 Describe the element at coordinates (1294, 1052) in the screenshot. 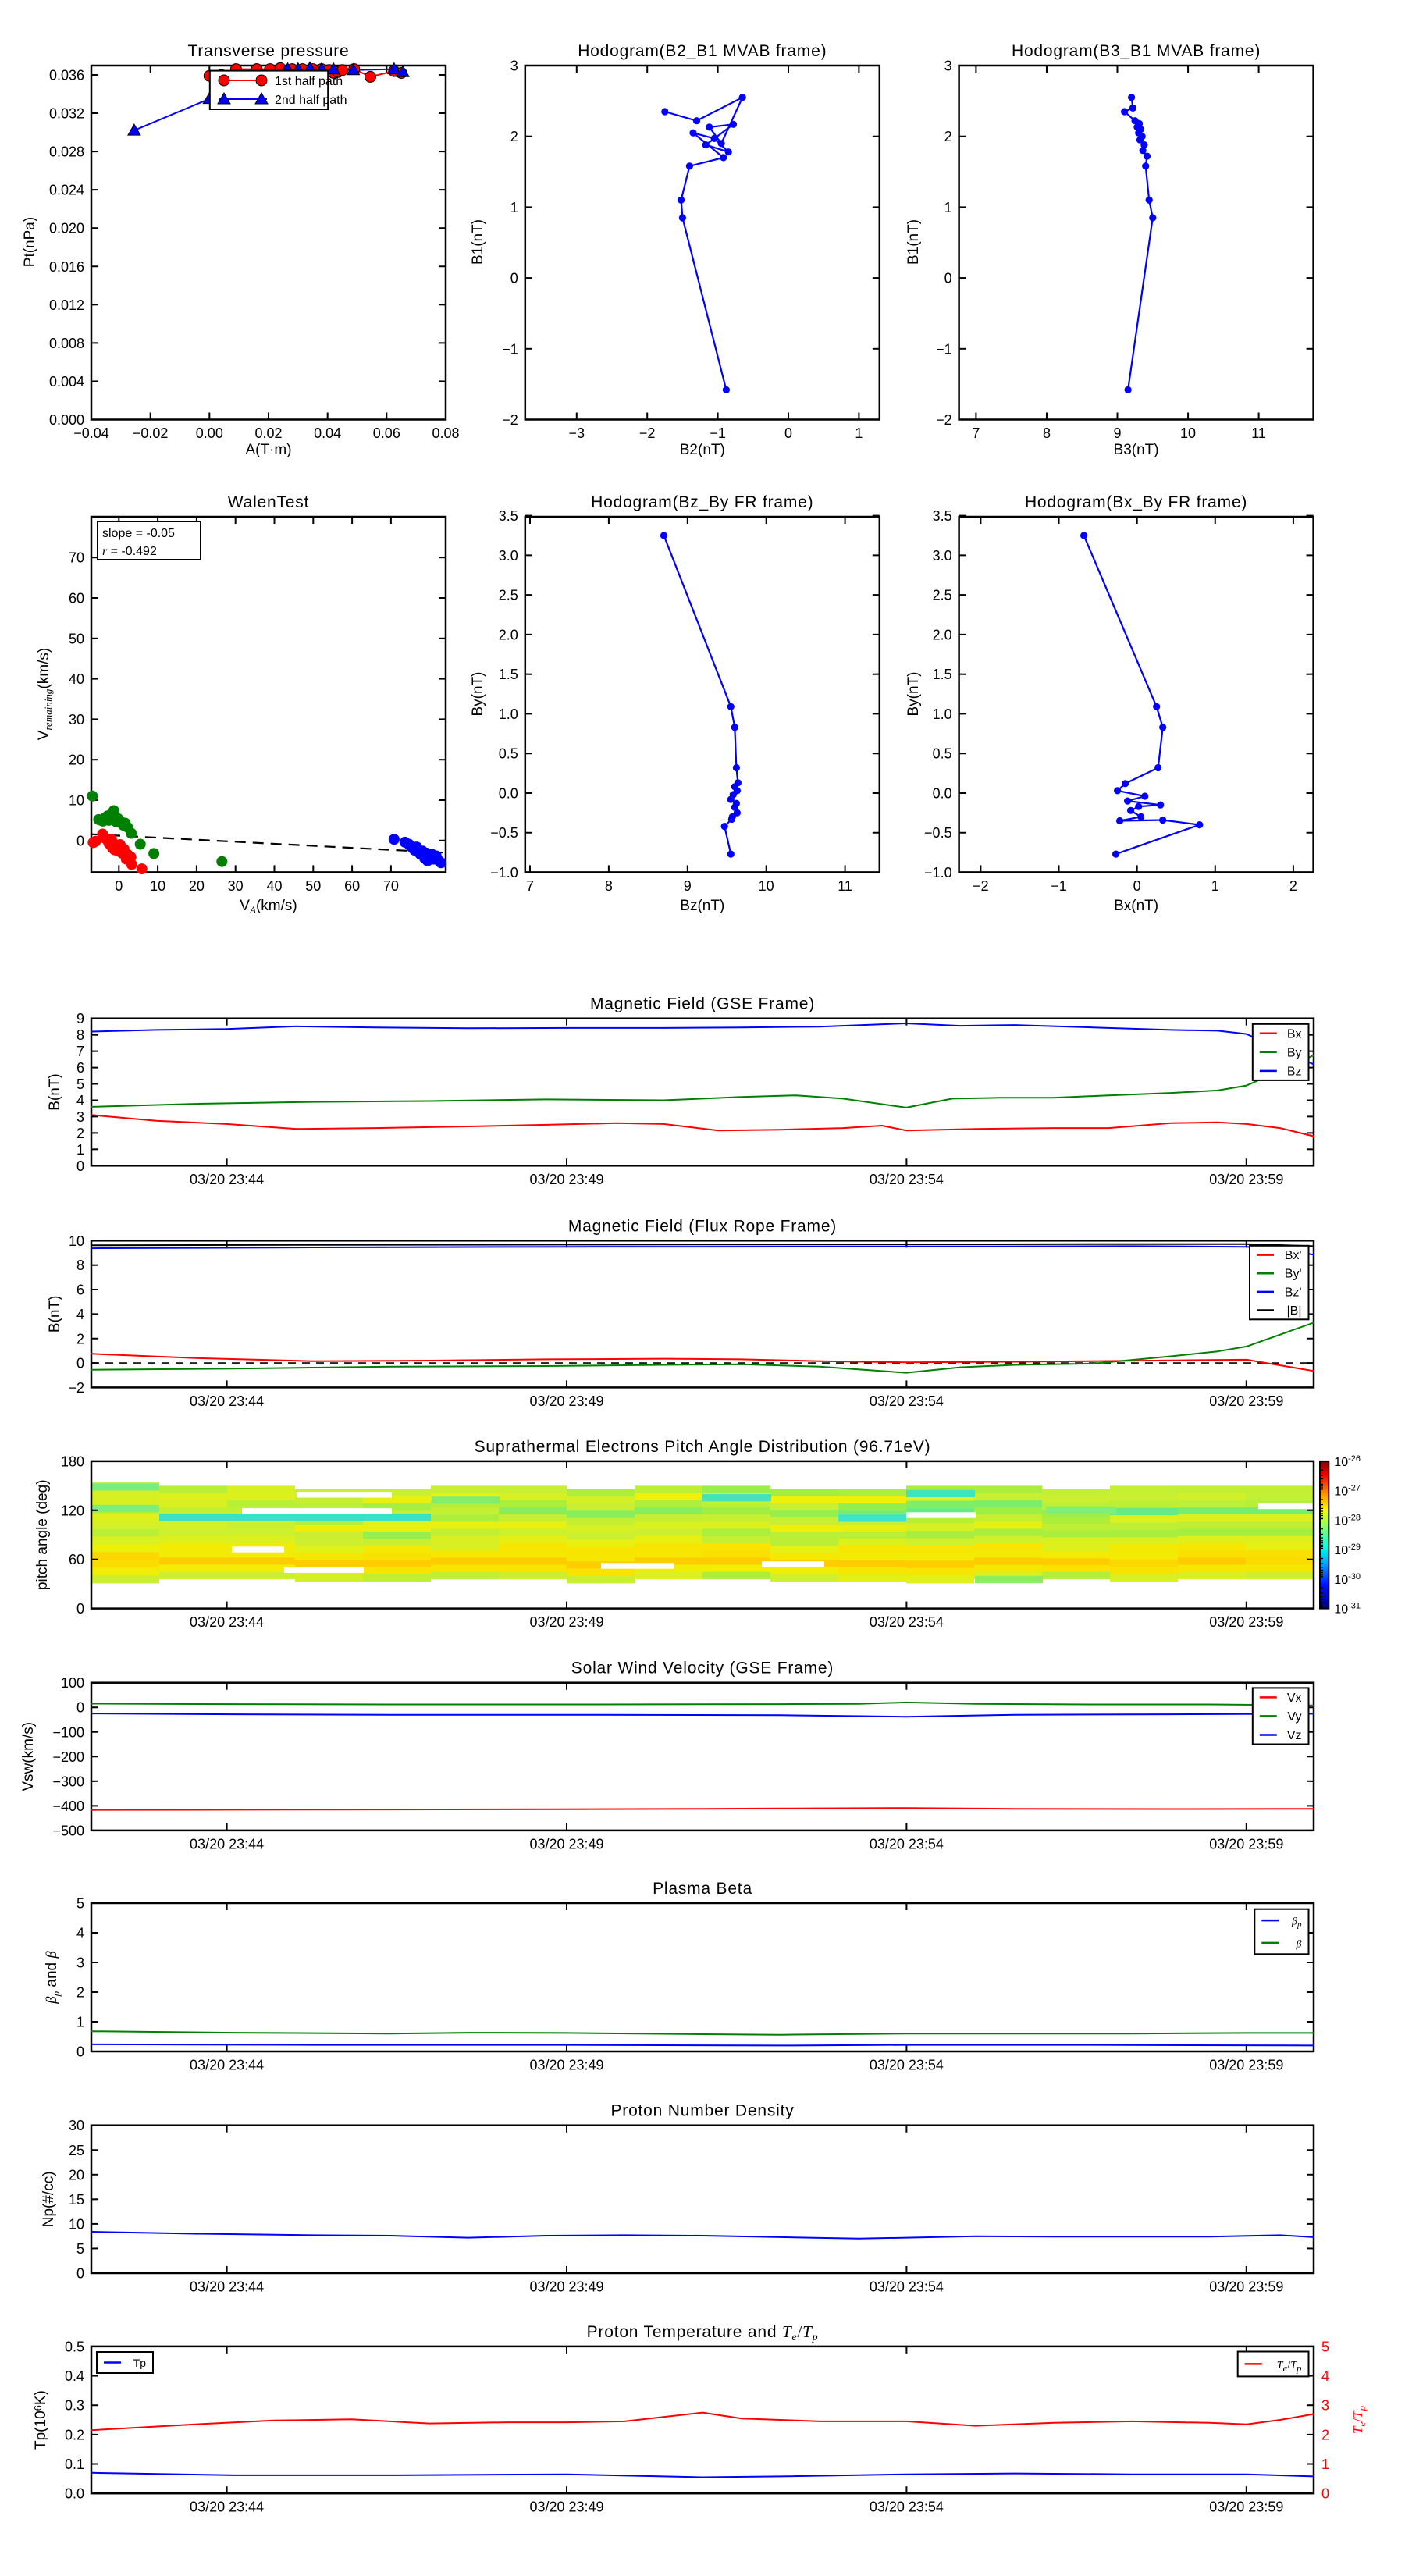

I see `svg-text: By` at that location.